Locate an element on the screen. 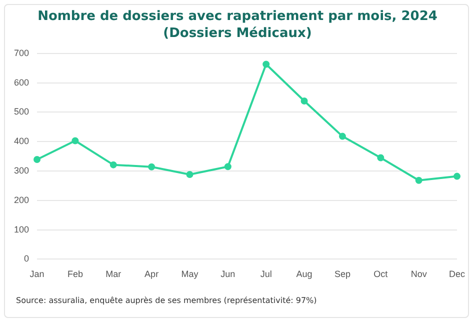  x-tick-label: Mar is located at coordinates (114, 274).